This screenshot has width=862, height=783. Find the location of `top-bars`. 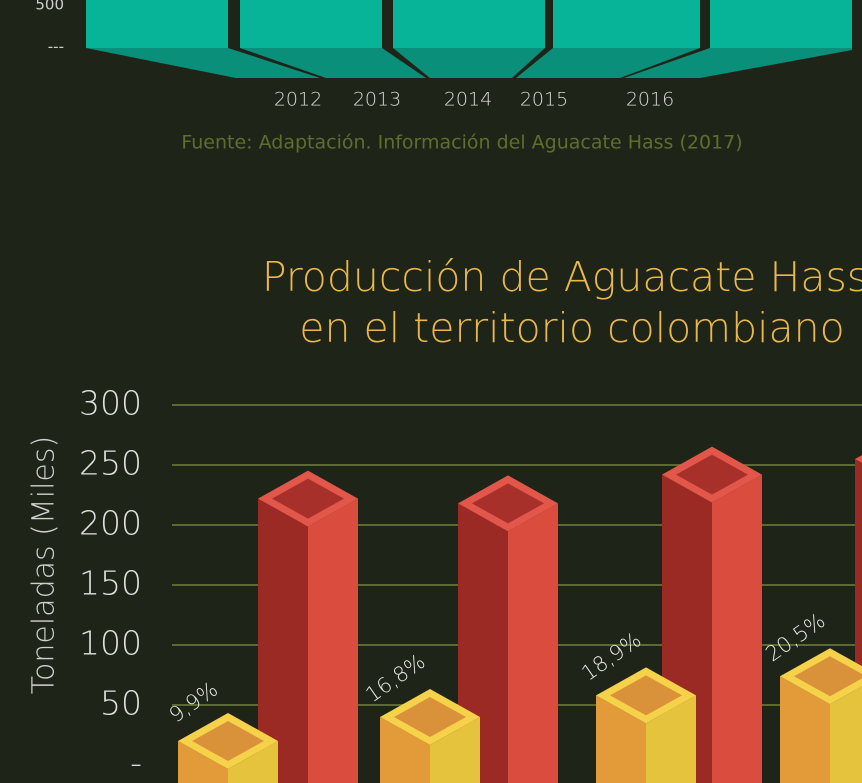

top-bars is located at coordinates (469, 39).